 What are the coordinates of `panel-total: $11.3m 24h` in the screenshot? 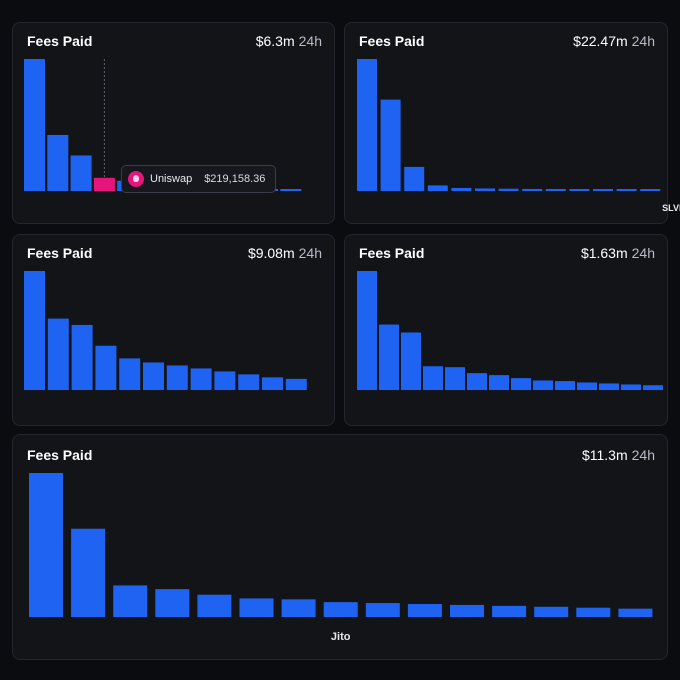 It's located at (618, 455).